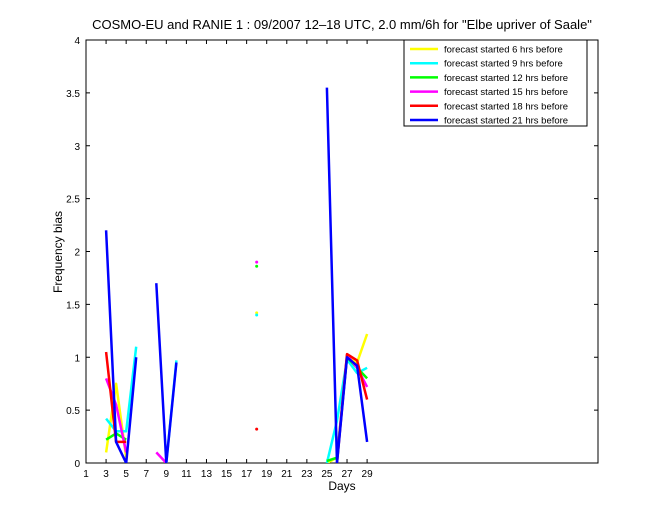 The height and width of the screenshot is (525, 660). What do you see at coordinates (341, 486) in the screenshot?
I see `x-axis-label: Days` at bounding box center [341, 486].